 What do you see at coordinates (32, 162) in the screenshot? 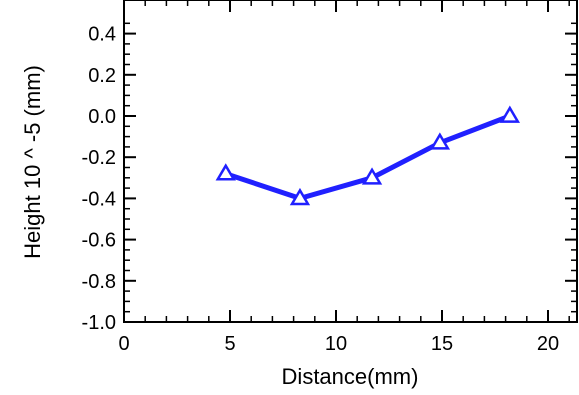
I see `y-axis-label: Height 10 ^ -5 (mm)` at bounding box center [32, 162].